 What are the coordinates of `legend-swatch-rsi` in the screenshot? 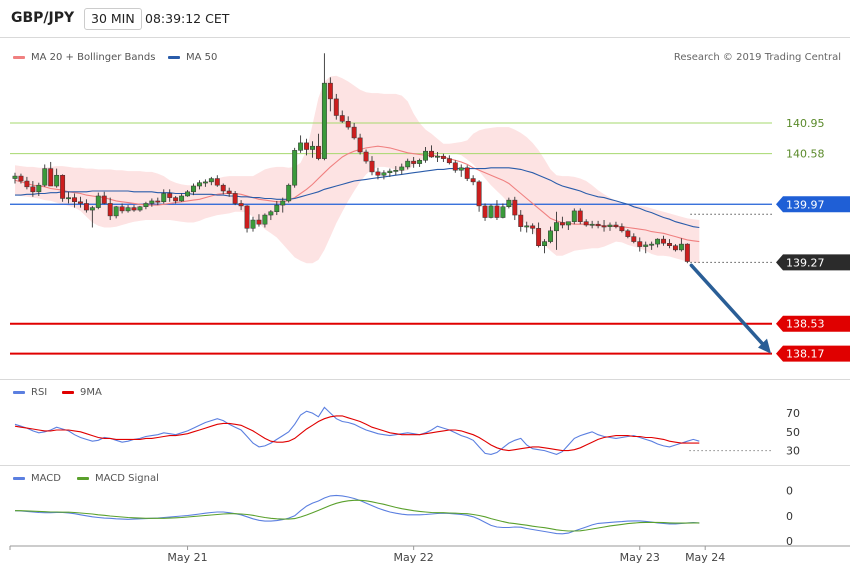 It's located at (19, 392).